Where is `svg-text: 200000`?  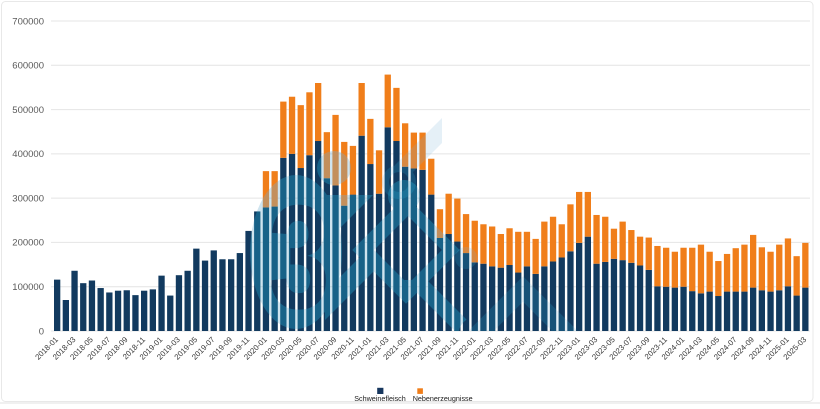 svg-text: 200000 is located at coordinates (28, 243).